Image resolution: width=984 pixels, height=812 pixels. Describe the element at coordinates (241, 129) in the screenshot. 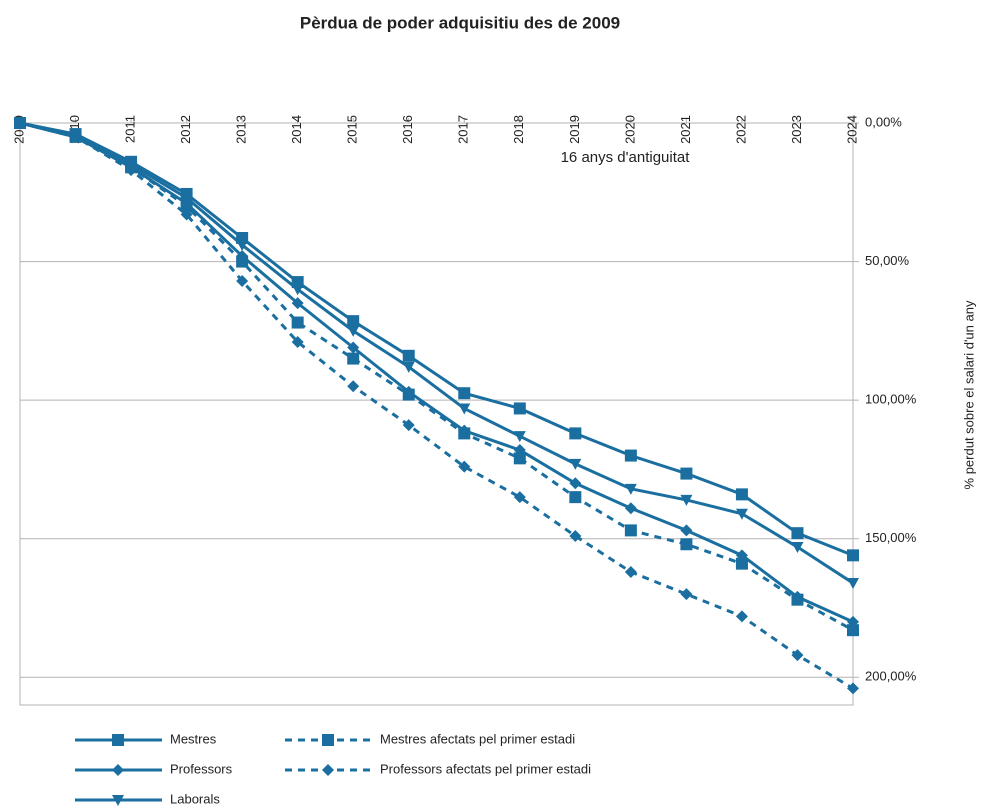

I see `x-tick-label: 2013` at that location.